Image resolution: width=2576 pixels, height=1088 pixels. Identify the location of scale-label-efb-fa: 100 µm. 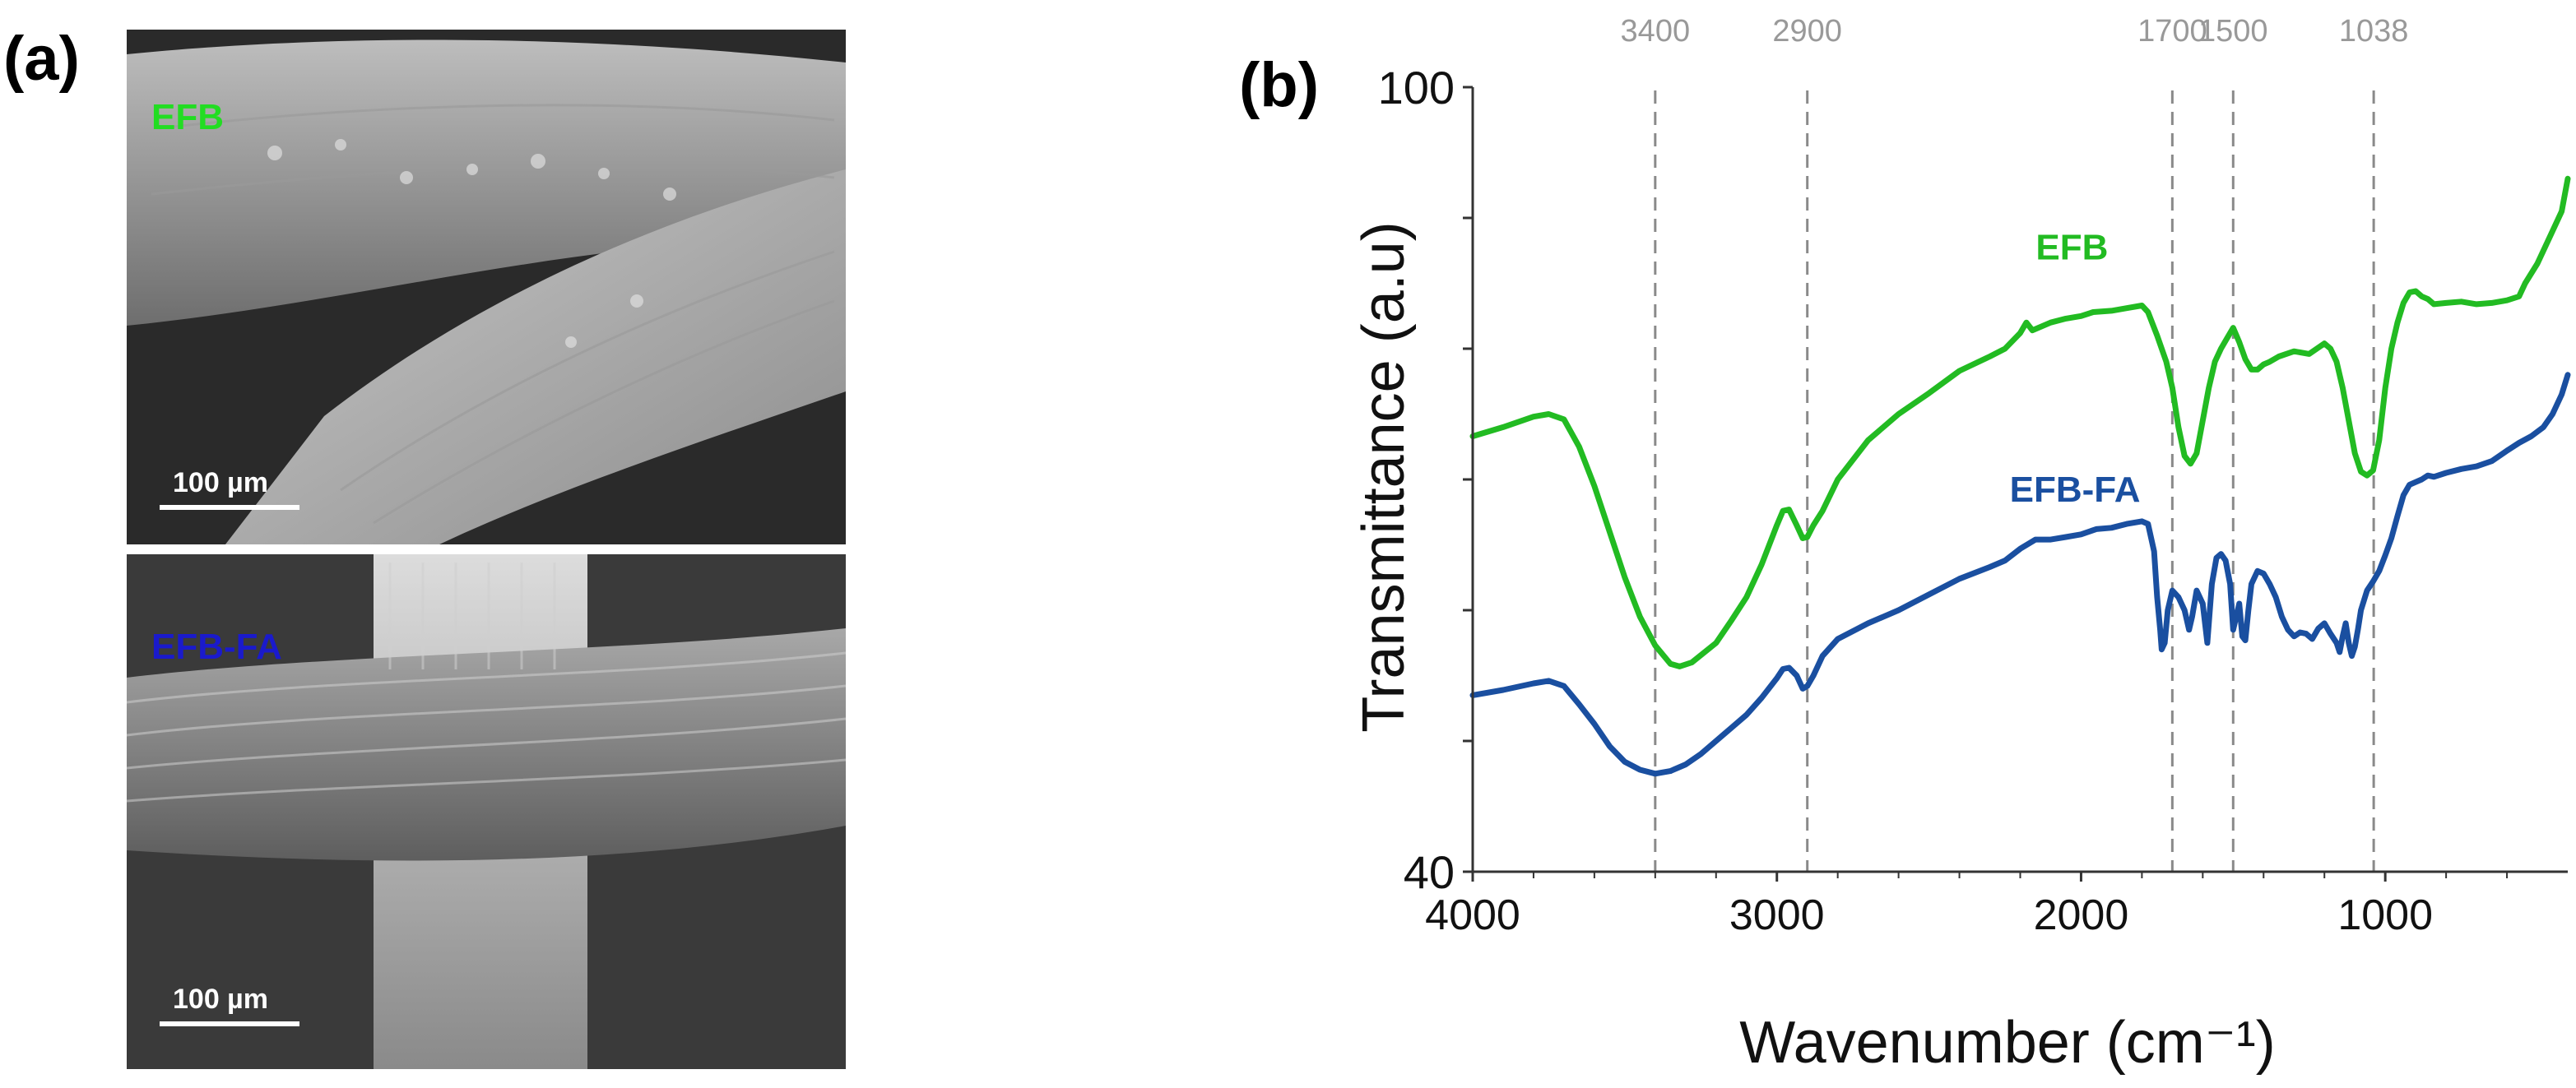
(221, 1000).